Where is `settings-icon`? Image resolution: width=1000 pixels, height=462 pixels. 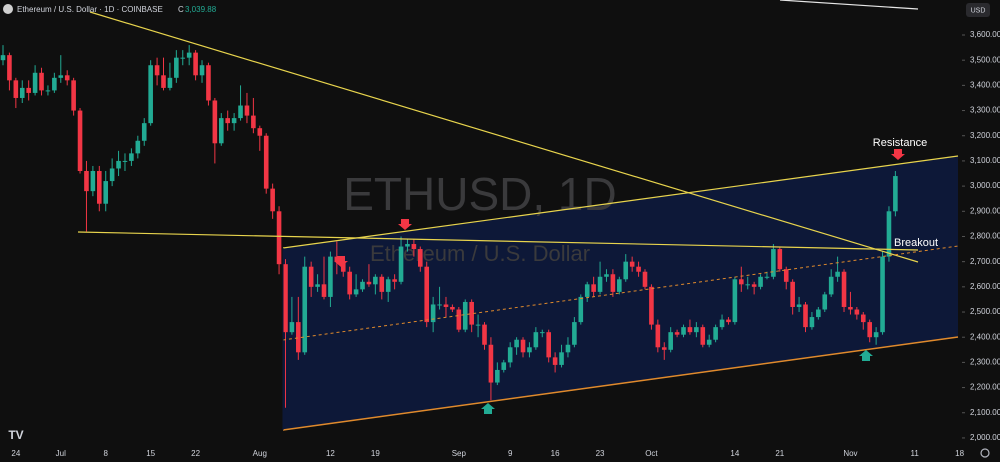
settings-icon is located at coordinates (985, 453).